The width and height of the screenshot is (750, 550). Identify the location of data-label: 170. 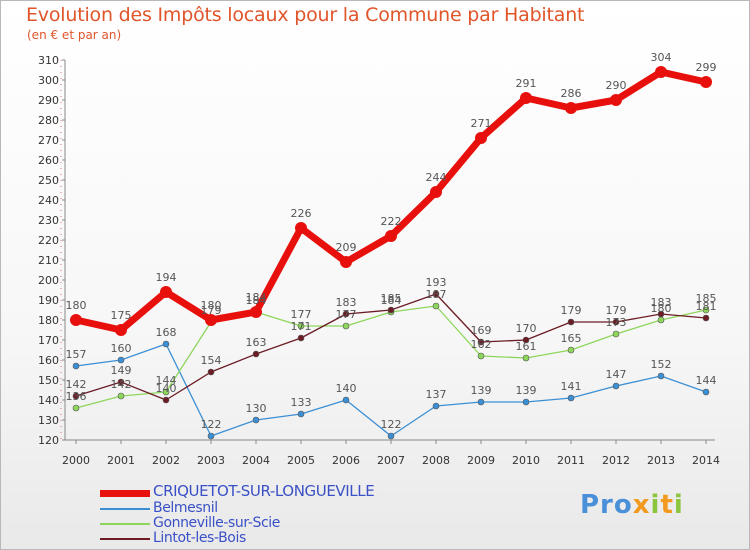
(526, 328).